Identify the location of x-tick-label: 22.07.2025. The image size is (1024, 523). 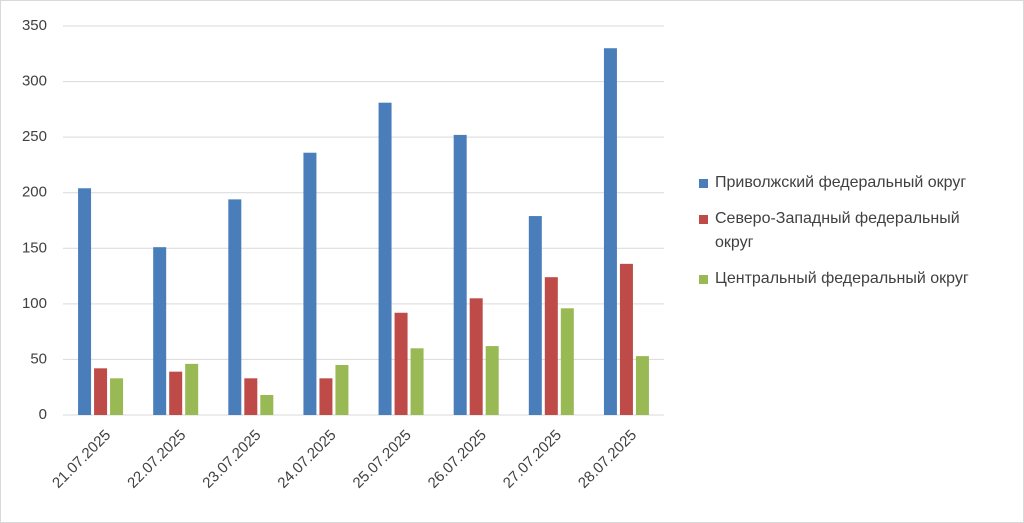
(156, 459).